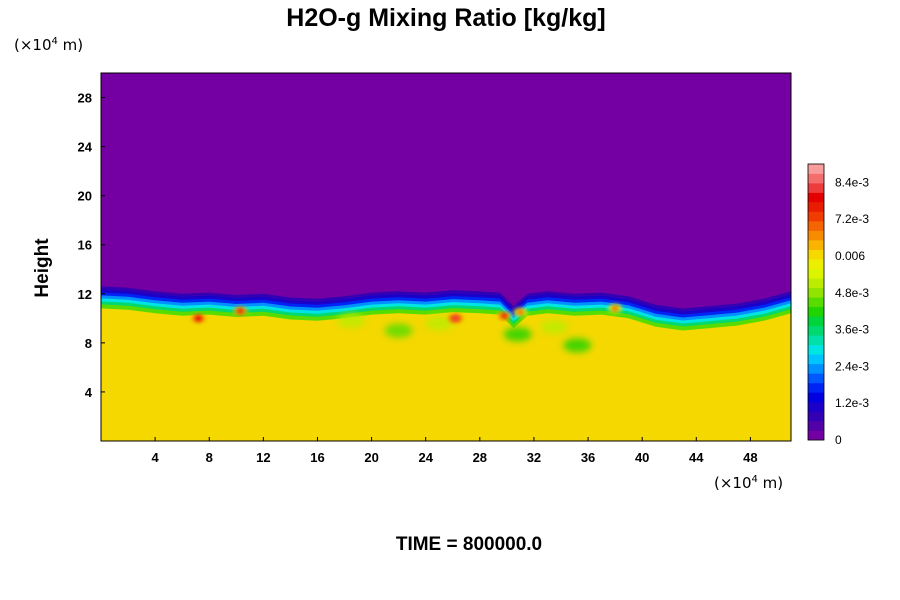  Describe the element at coordinates (89, 392) in the screenshot. I see `y-tick-label-0: 4` at that location.